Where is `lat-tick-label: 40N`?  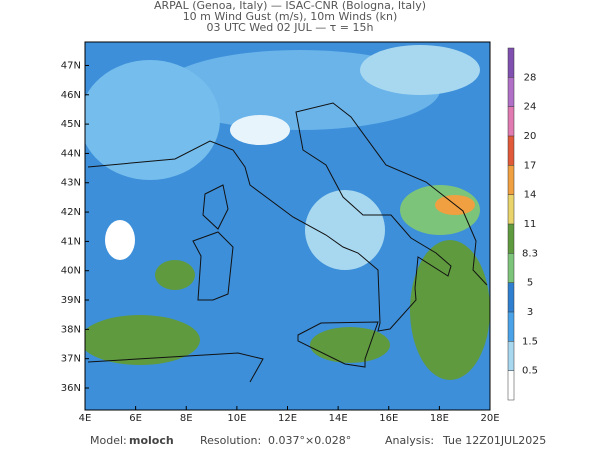
lat-tick-label: 40N is located at coordinates (71, 271).